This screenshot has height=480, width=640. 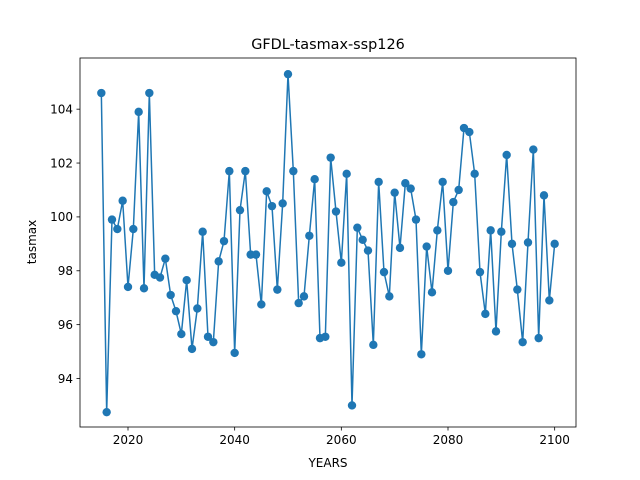 What do you see at coordinates (341, 440) in the screenshot?
I see `x-tick-label: 2060` at bounding box center [341, 440].